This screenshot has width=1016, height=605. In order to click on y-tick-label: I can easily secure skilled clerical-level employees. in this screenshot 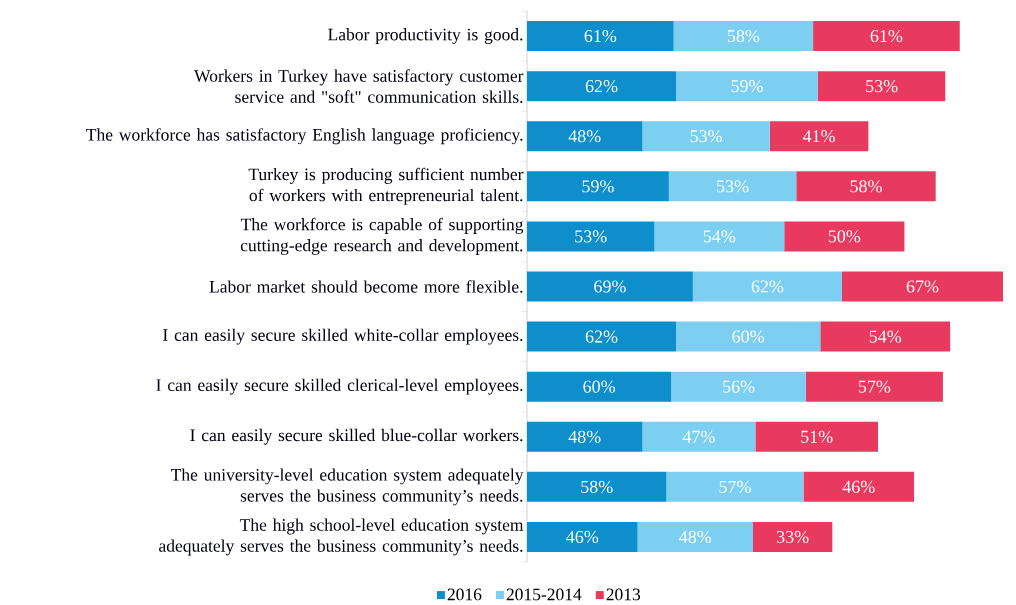, I will do `click(339, 386)`.